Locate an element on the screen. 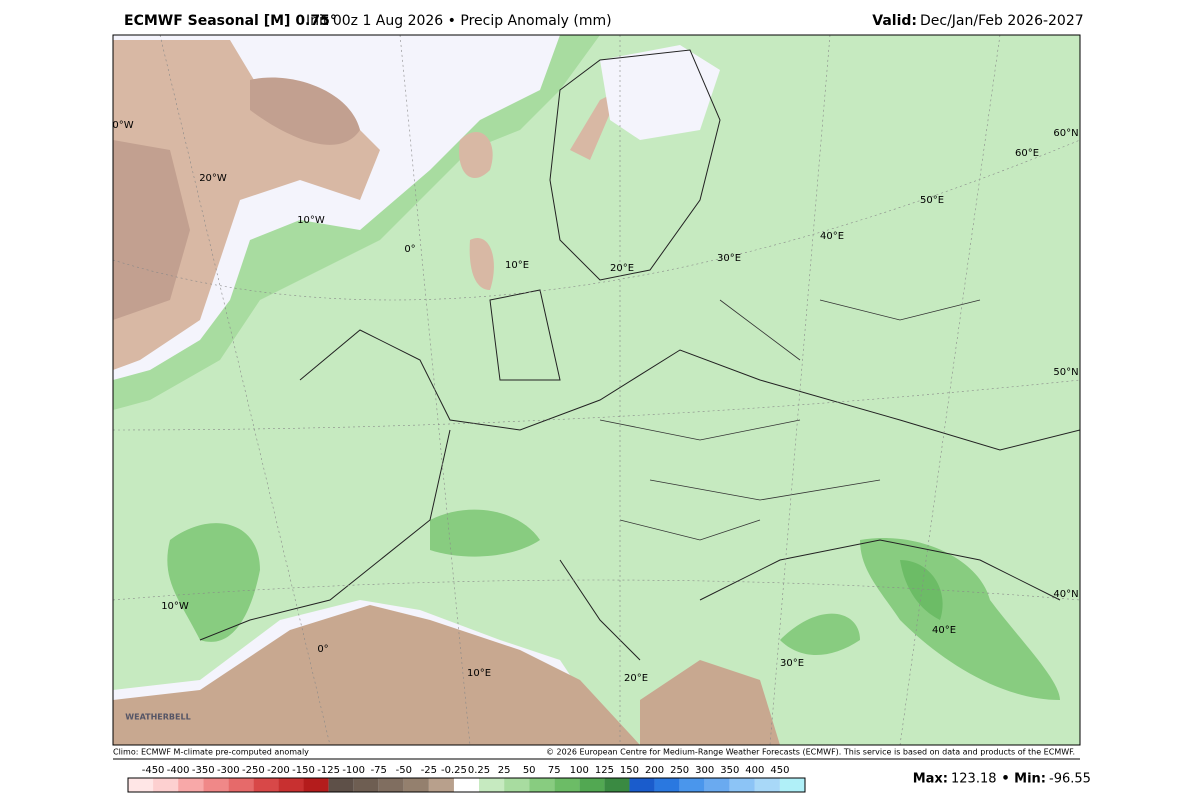  colorbar-label: -350 is located at coordinates (203, 770).